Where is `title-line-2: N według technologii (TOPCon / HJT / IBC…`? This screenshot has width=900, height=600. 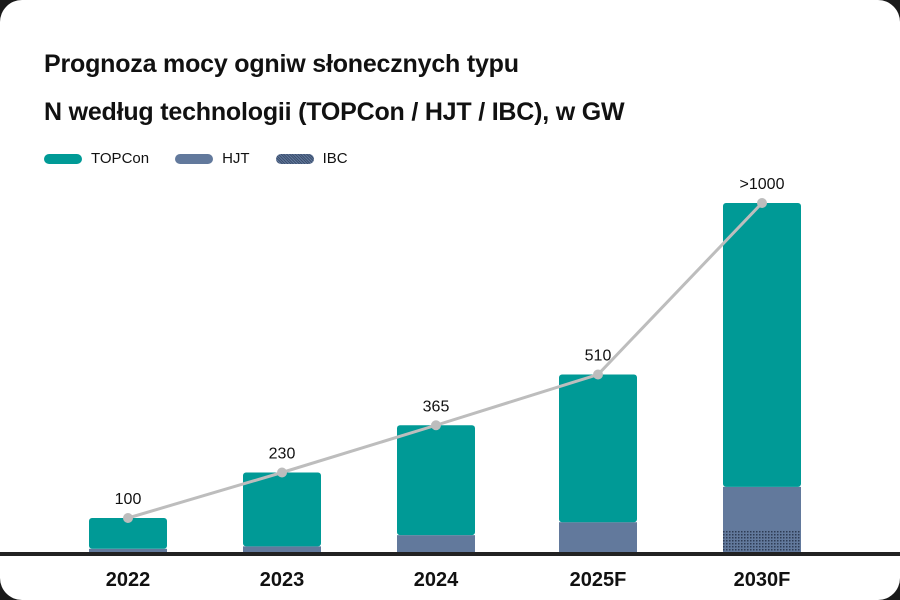
title-line-2: N według technologii (TOPCon / HJT / IBC… is located at coordinates (334, 112).